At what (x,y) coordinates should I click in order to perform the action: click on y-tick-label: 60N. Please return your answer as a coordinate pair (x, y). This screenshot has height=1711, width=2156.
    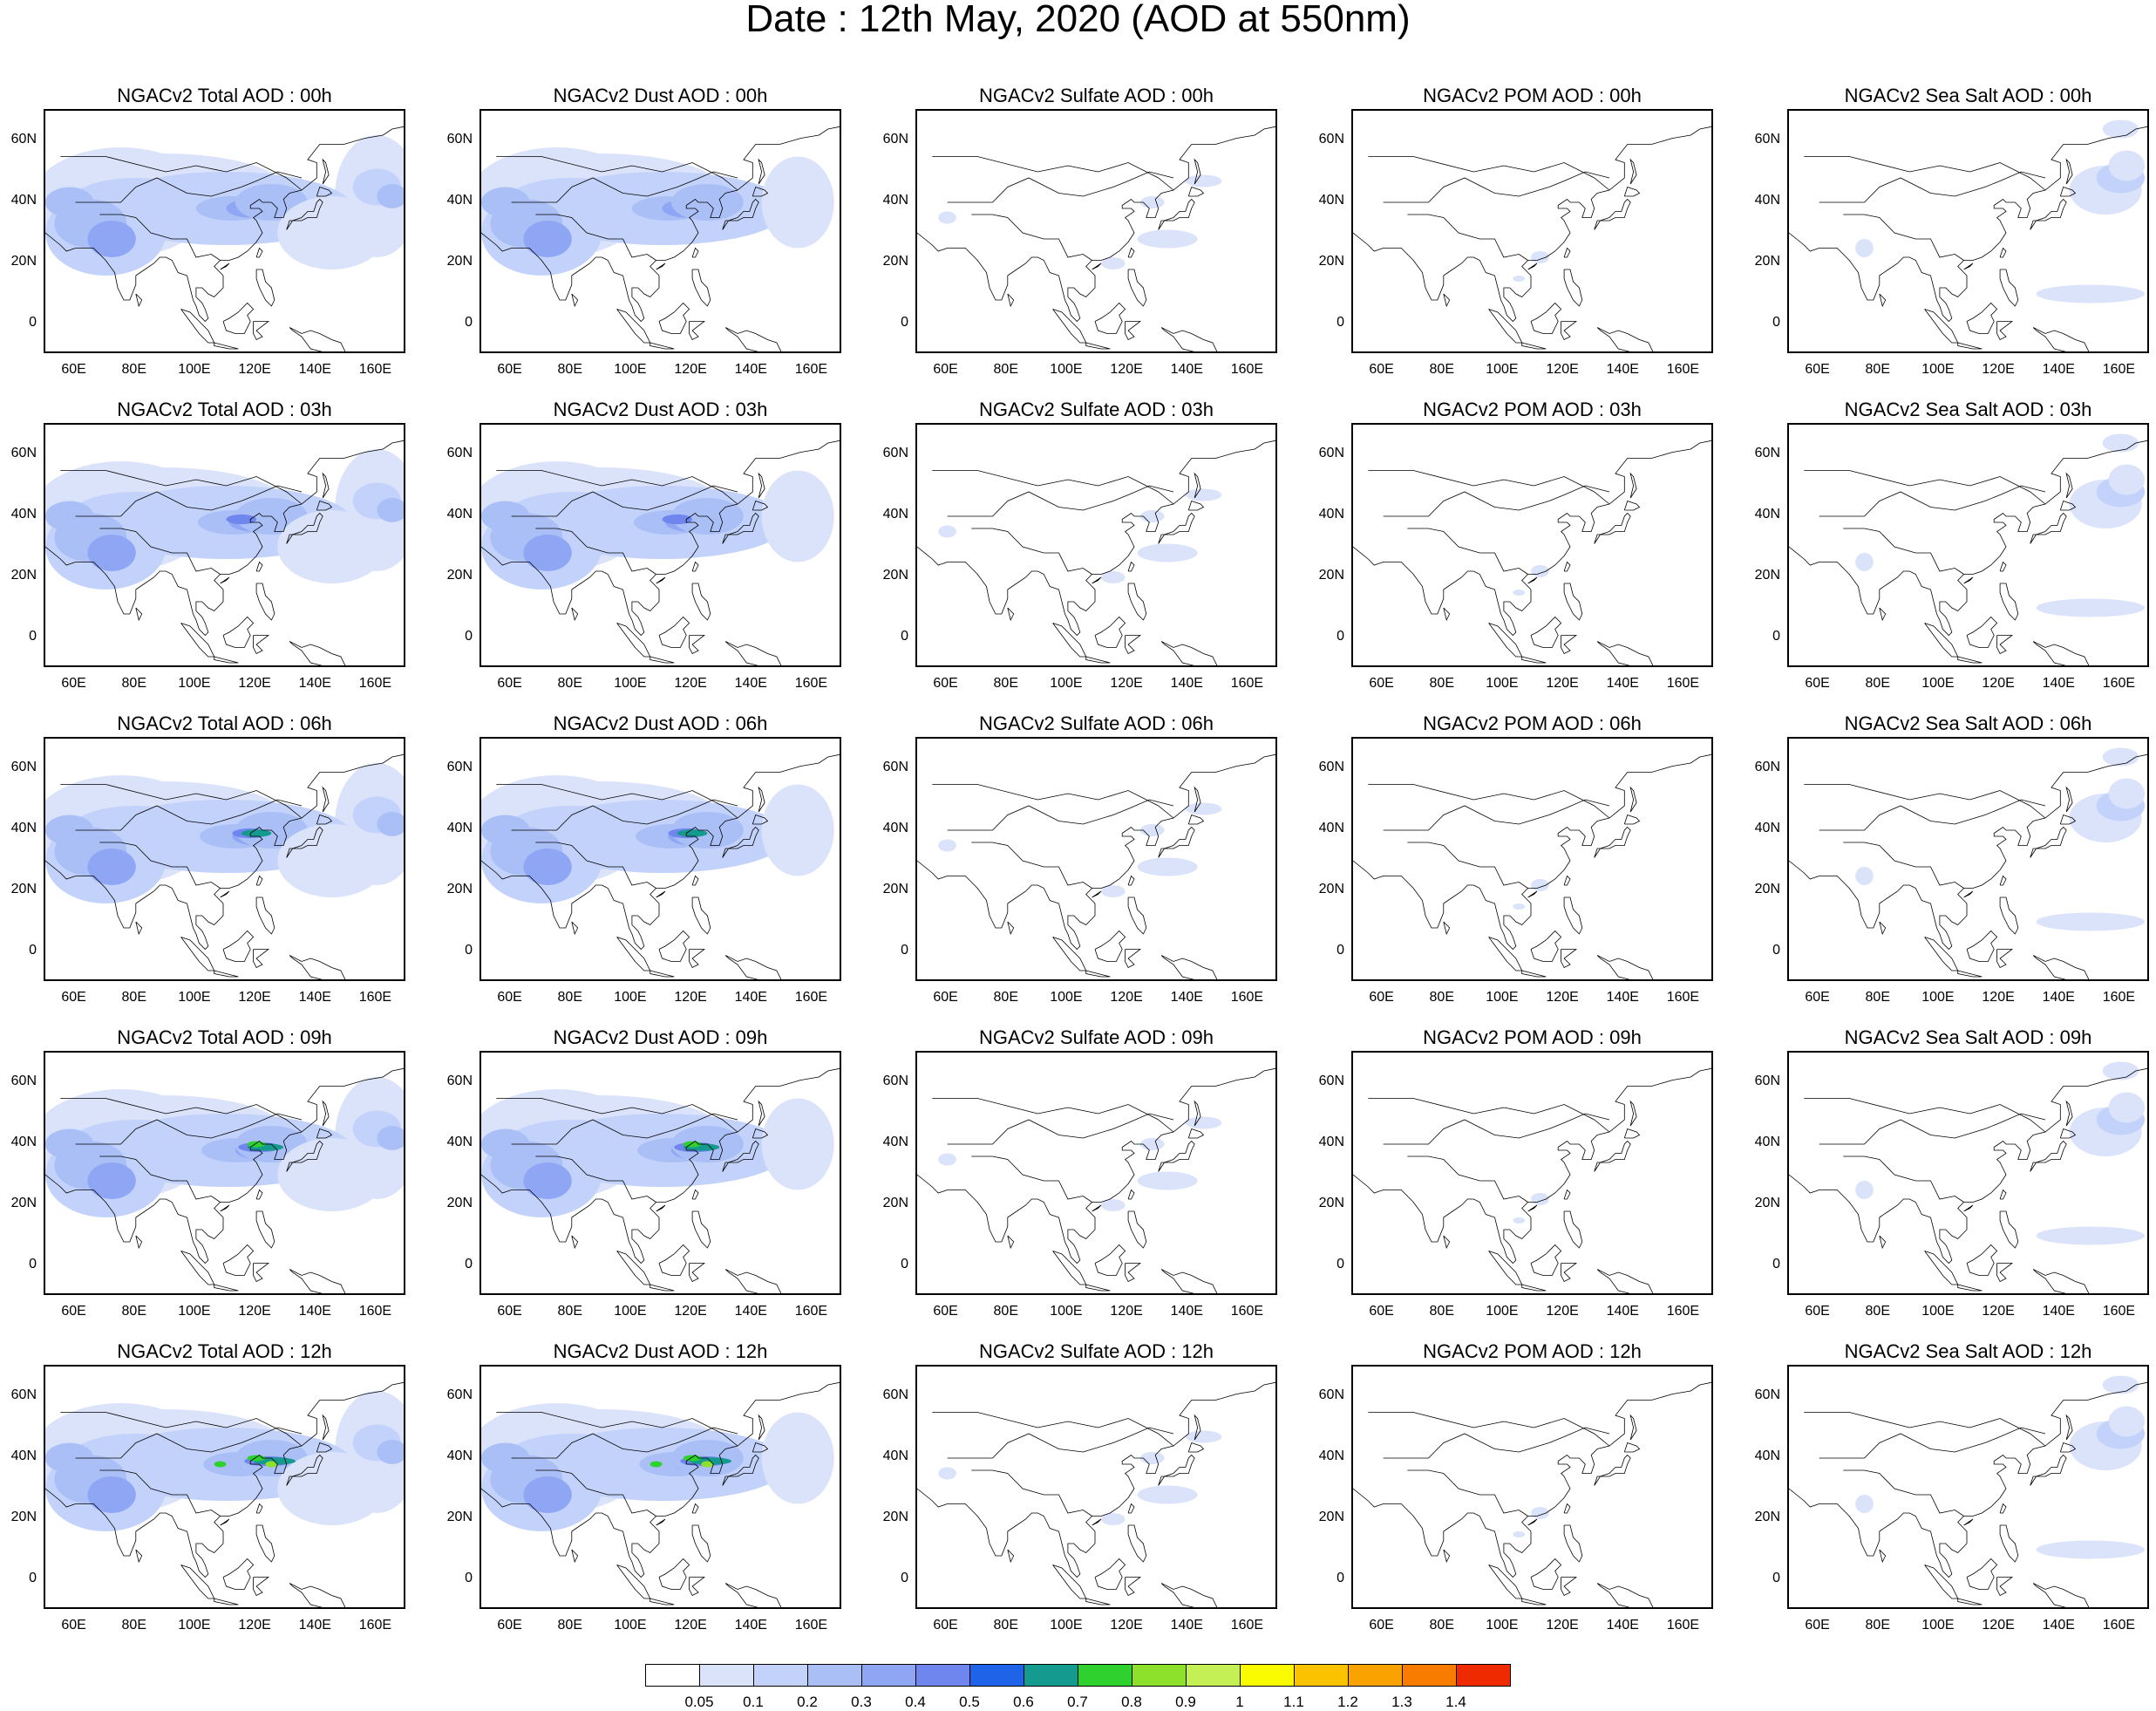
    Looking at the image, I should click on (1767, 1394).